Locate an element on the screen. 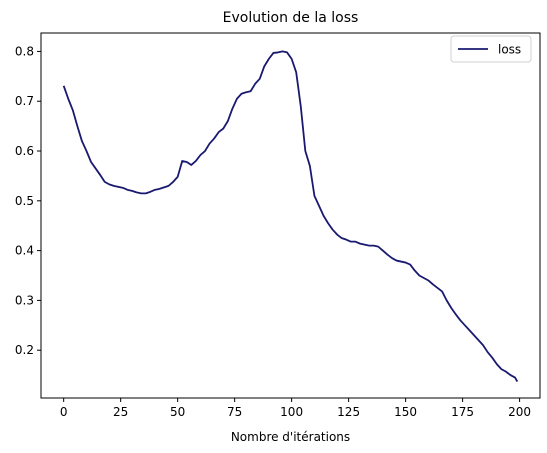 The image size is (547, 453). y-axis: 0.2 0.3 0.4 0.5 0.6 0.7 0.8 is located at coordinates (28, 200).